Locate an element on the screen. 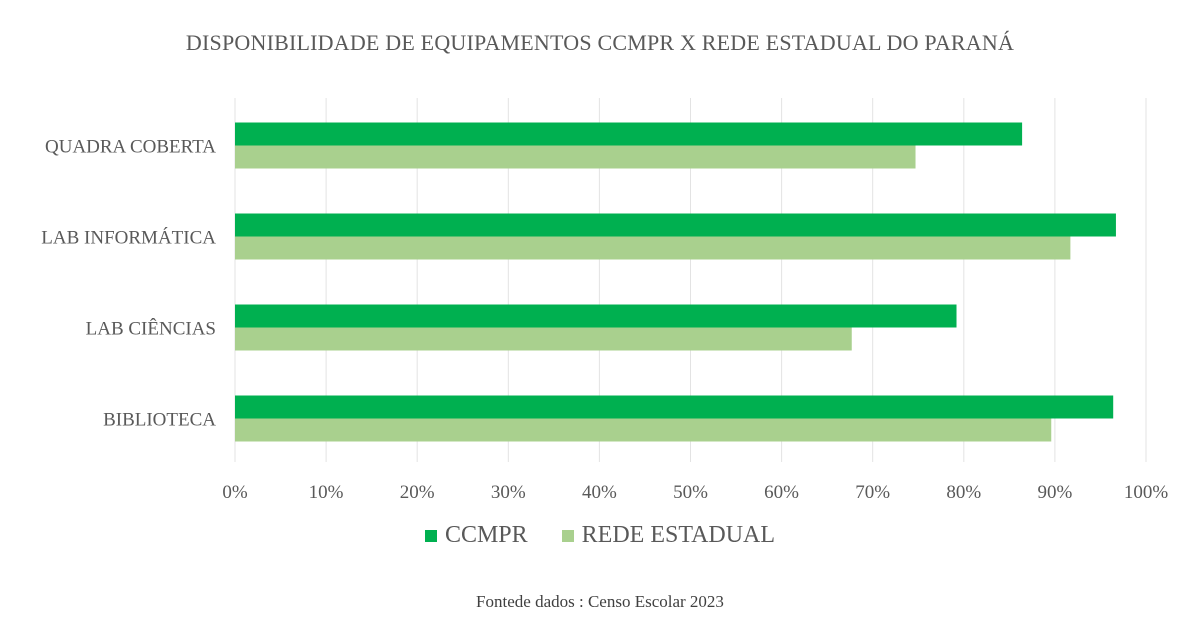  x-tick-label: 70% is located at coordinates (872, 492).